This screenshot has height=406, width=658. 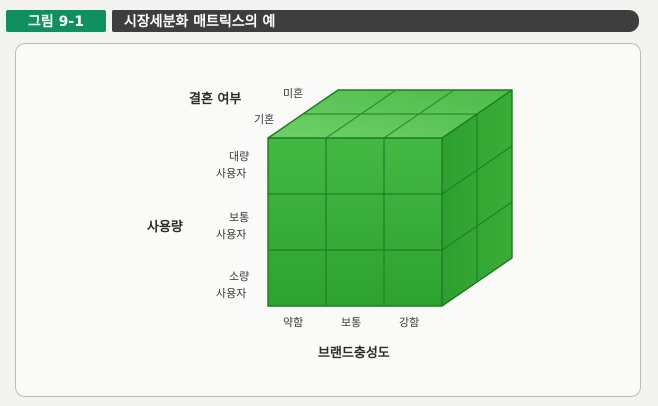 What do you see at coordinates (239, 276) in the screenshot?
I see `usage-light-line1: 소량` at bounding box center [239, 276].